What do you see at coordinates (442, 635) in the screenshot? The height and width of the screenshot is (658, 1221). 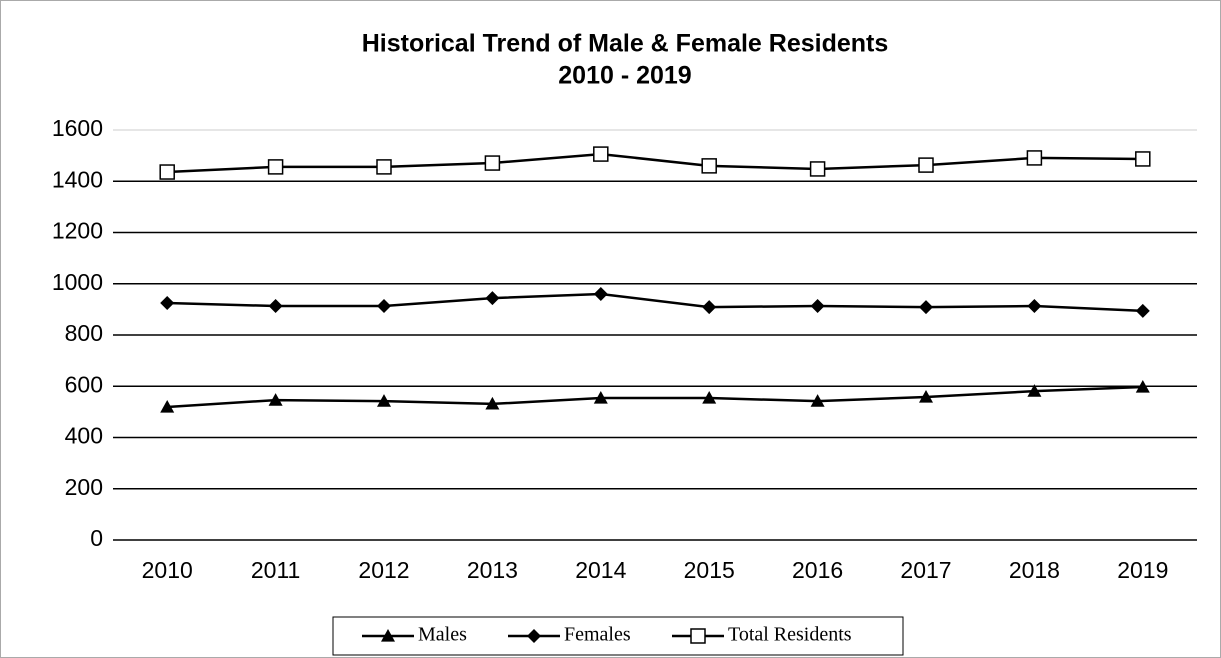 I see `legend-label: Males` at bounding box center [442, 635].